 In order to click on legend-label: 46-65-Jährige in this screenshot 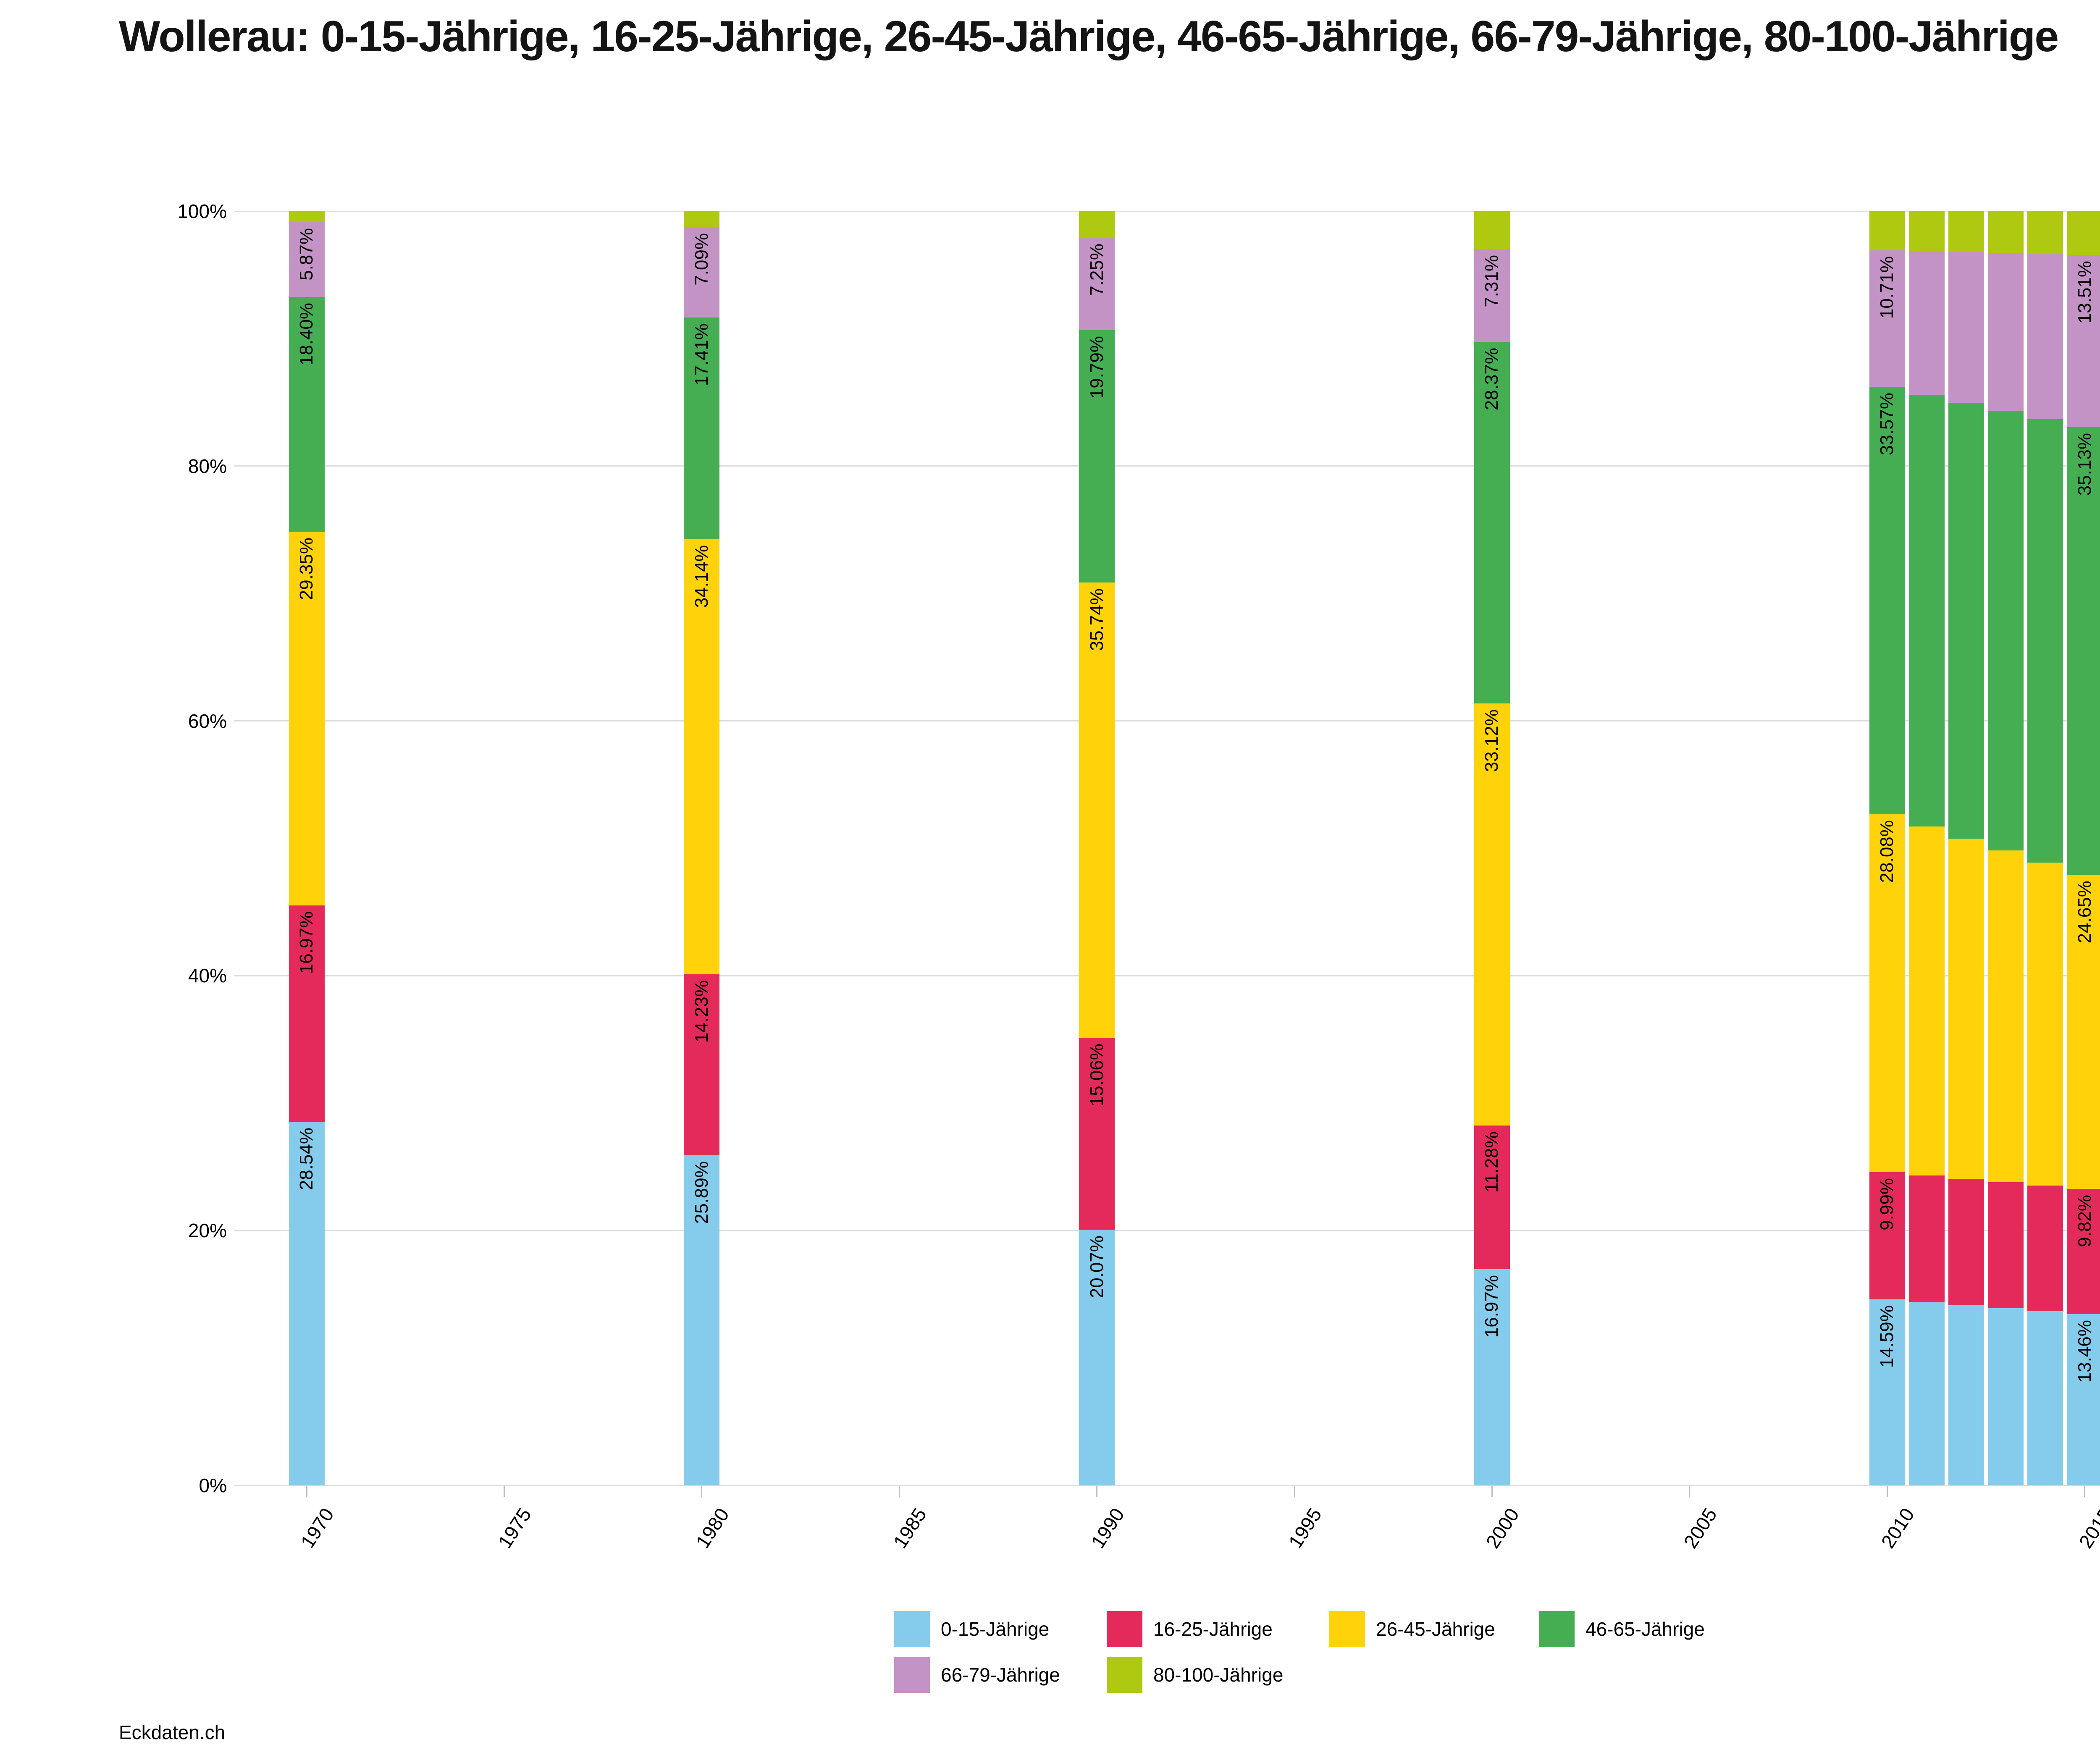, I will do `click(1645, 1629)`.